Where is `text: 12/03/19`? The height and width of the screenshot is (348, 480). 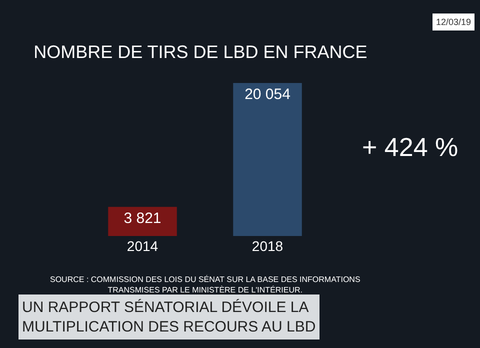 text: 12/03/19 is located at coordinates (454, 22).